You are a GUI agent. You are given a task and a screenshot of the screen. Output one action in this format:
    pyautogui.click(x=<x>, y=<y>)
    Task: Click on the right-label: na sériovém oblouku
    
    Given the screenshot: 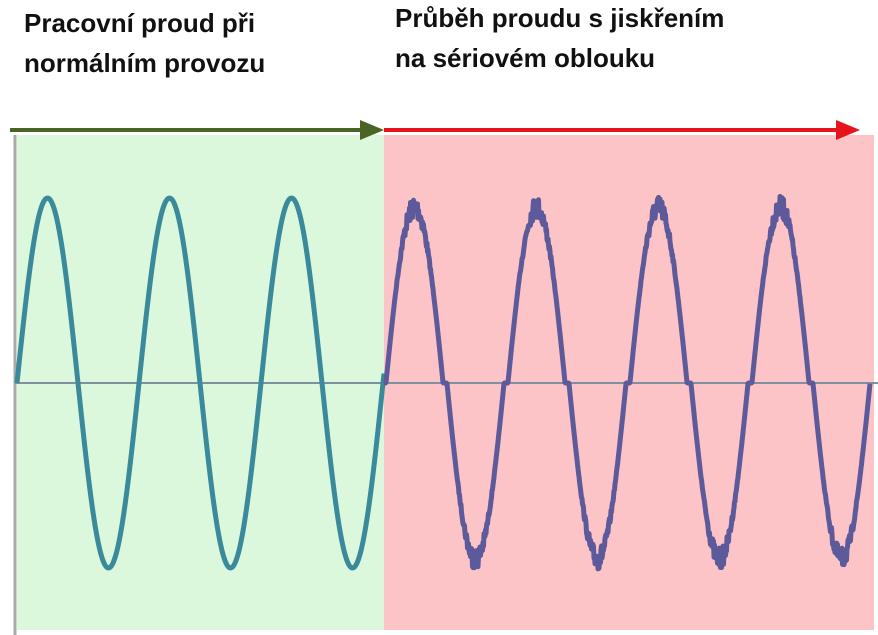 What is the action you would take?
    pyautogui.click(x=525, y=58)
    